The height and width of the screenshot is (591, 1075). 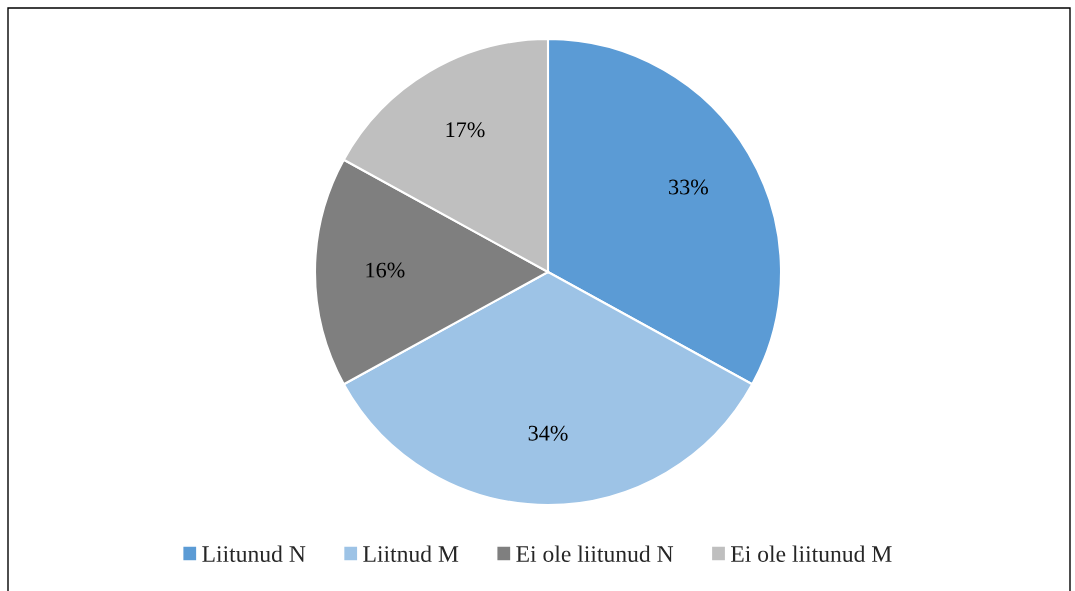 I want to click on legend-label: Ei ole liitunud N, so click(x=595, y=553).